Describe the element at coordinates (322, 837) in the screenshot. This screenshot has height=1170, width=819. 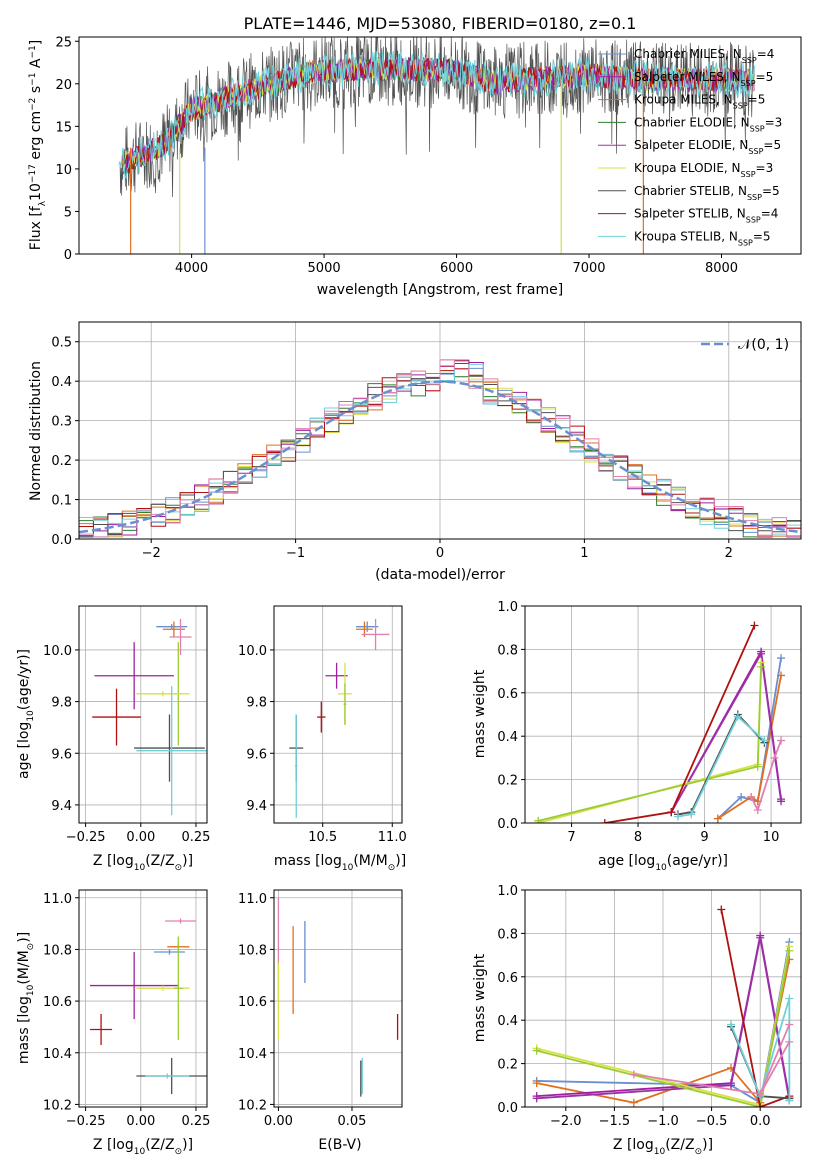
I see `x-tick-label: 10.5` at that location.